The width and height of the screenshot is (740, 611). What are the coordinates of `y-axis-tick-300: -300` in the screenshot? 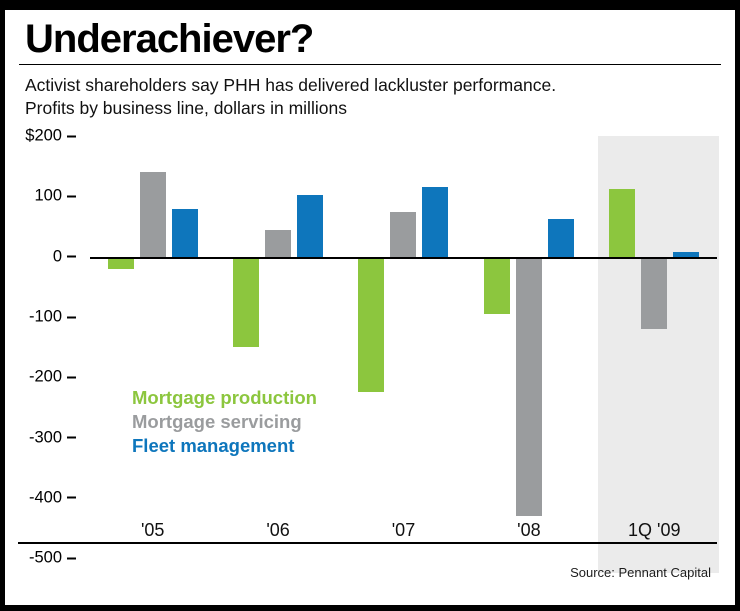 It's located at (45, 437).